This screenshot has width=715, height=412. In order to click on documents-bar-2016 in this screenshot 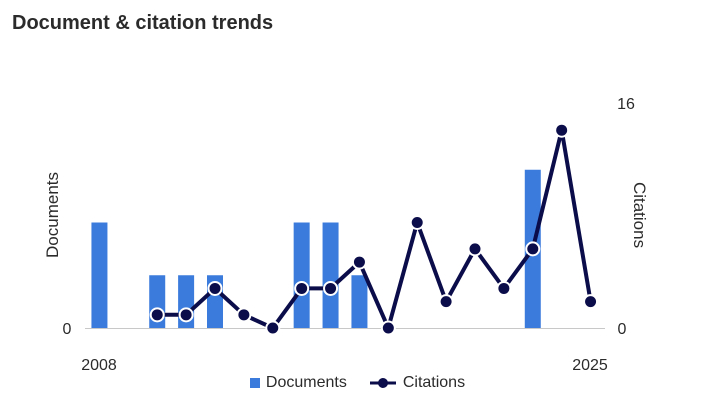, I will do `click(330, 275)`.